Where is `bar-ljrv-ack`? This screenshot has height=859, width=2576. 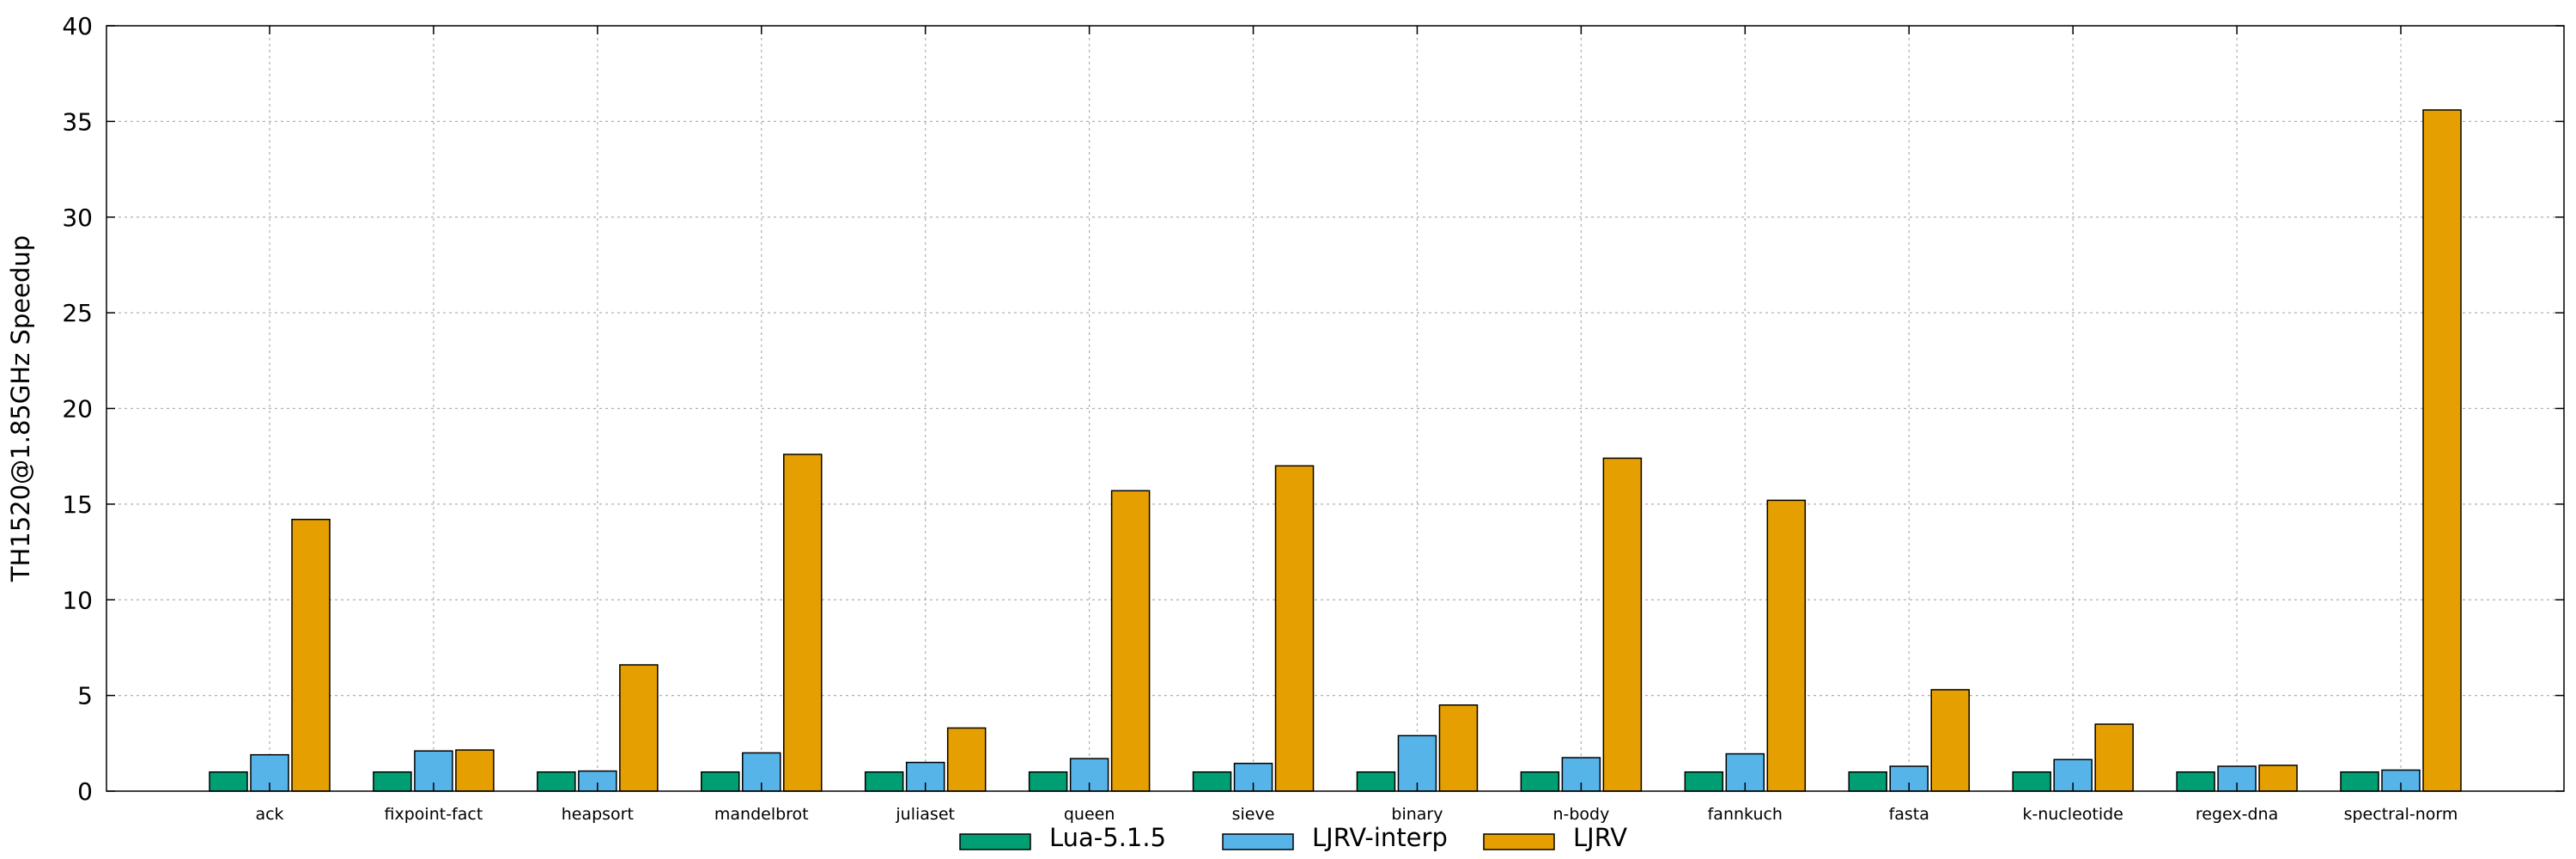 bar-ljrv-ack is located at coordinates (311, 655).